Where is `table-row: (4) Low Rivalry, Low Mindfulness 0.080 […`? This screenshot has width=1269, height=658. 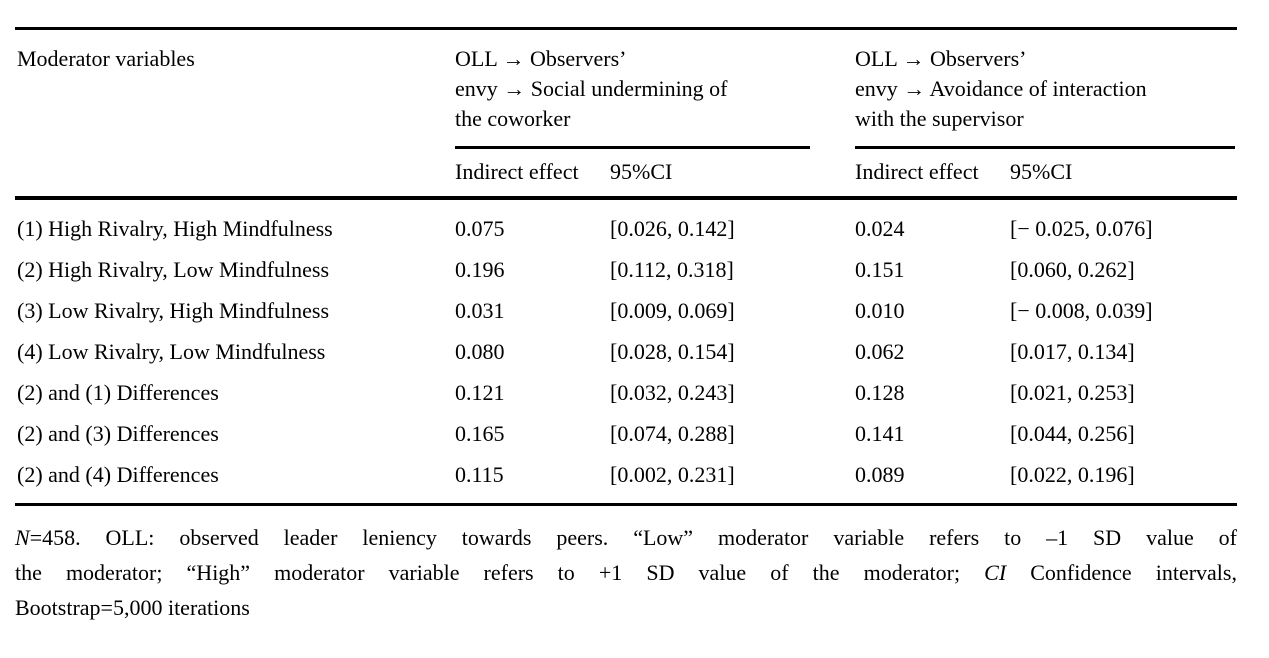 table-row: (4) Low Rivalry, Low Mindfulness 0.080 [… is located at coordinates (626, 351).